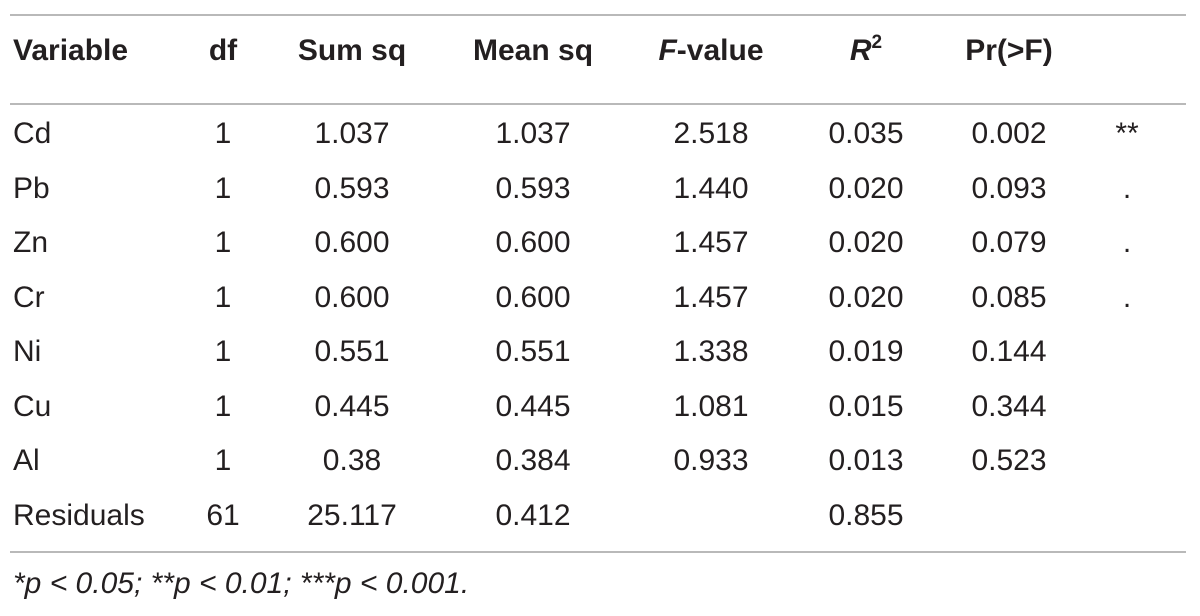 The height and width of the screenshot is (616, 1200). I want to click on cell-variable: Residuals, so click(79, 515).